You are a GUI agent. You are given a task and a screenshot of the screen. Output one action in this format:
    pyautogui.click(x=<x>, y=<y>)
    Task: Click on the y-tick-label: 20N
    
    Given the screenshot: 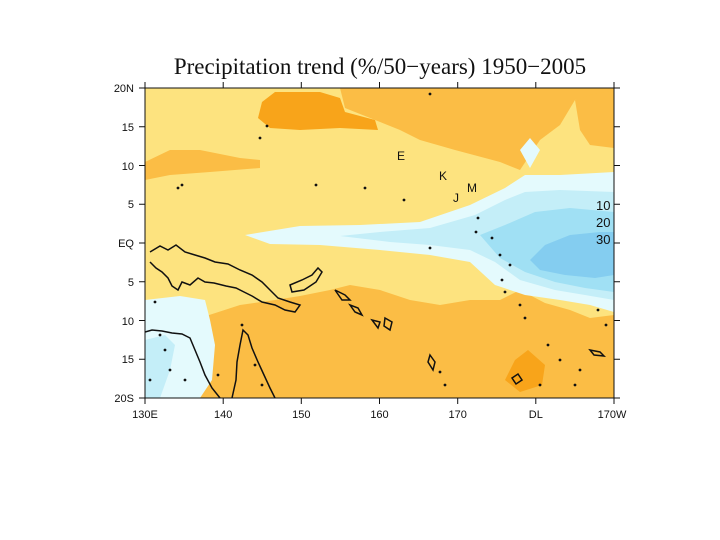 What is the action you would take?
    pyautogui.click(x=124, y=89)
    